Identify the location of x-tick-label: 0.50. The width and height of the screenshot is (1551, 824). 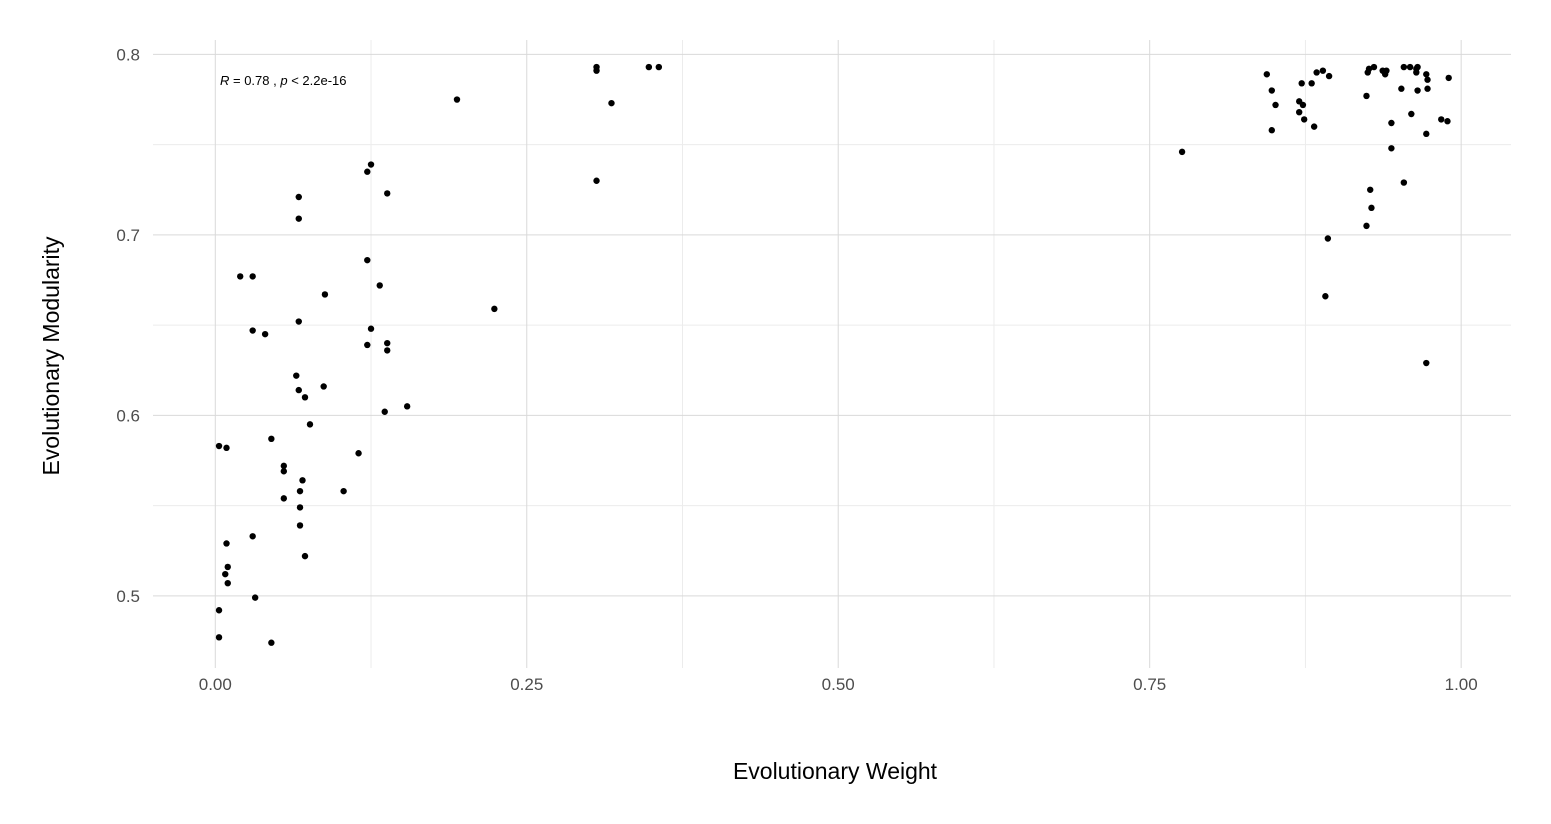
(838, 684).